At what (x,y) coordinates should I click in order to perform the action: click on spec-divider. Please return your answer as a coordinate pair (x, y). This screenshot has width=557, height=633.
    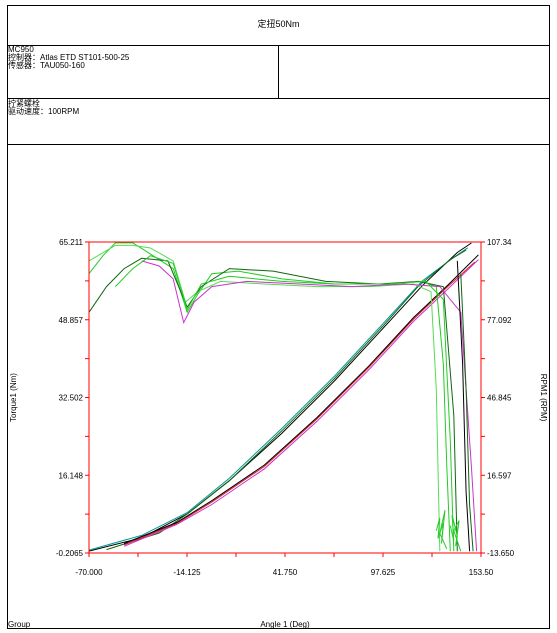
    Looking at the image, I should click on (278, 144).